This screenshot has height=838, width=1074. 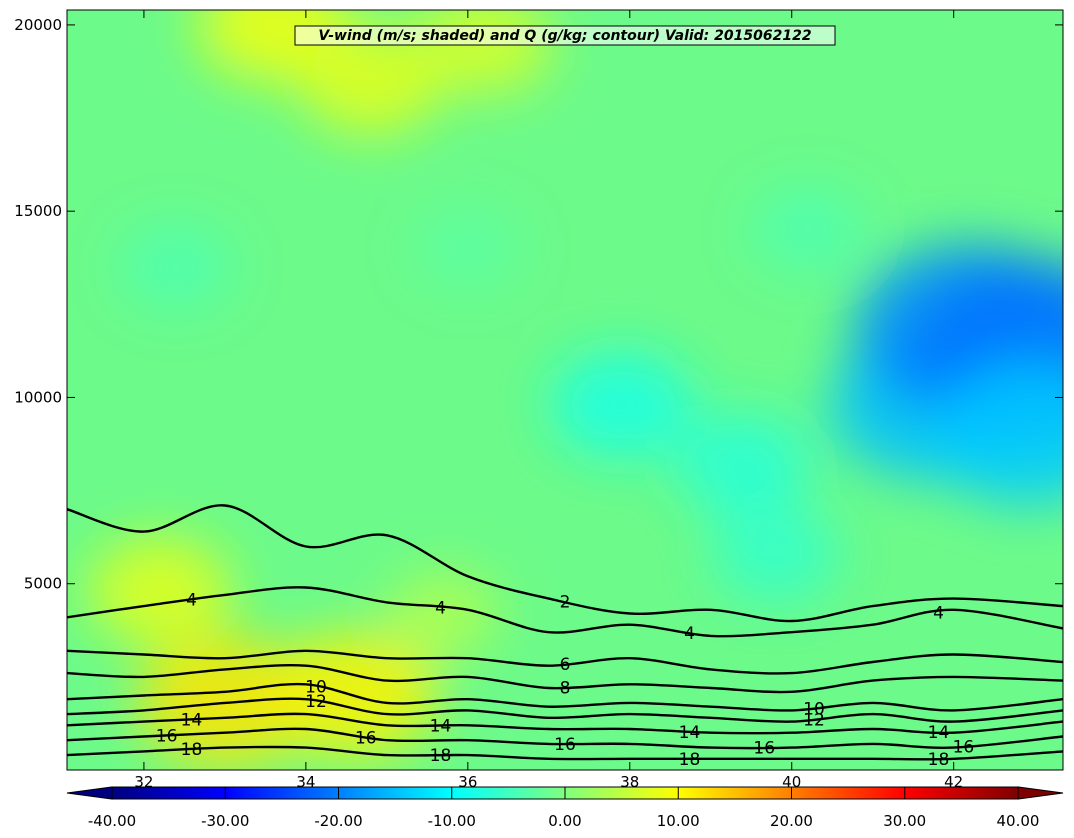 I want to click on colorbar-tick-label: -20.00, so click(x=338, y=821).